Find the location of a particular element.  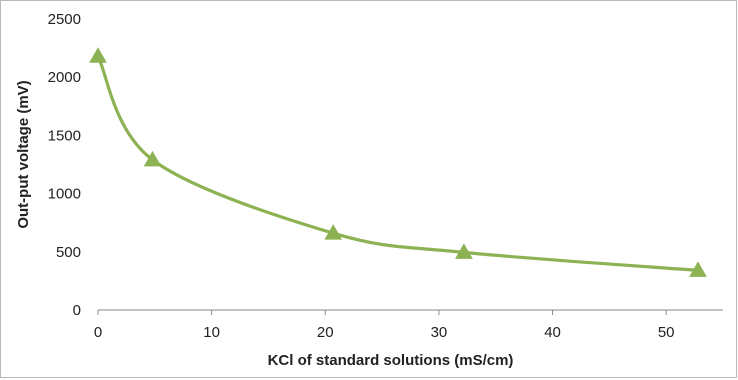

x-axis-title: KCl of standard solutions (mS/cm) is located at coordinates (391, 360).